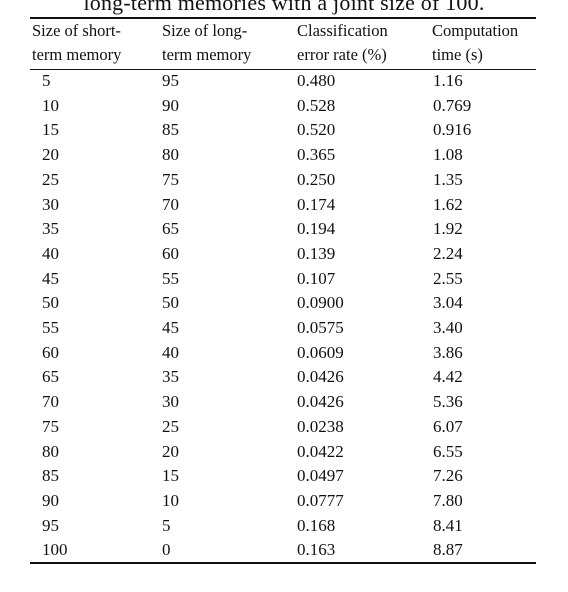 The width and height of the screenshot is (568, 592). I want to click on table-row: 55 45 0.0575 3.40, so click(283, 328).